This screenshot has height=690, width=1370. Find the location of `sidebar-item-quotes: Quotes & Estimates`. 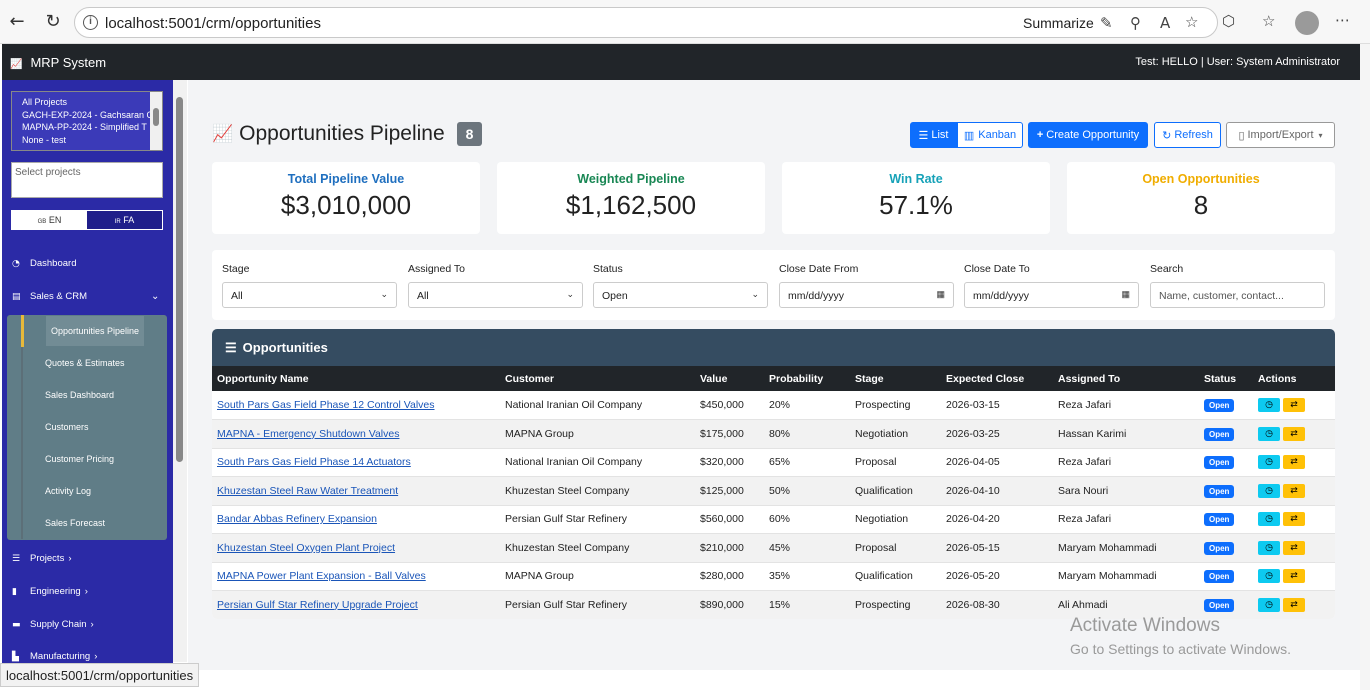

sidebar-item-quotes: Quotes & Estimates is located at coordinates (91, 363).